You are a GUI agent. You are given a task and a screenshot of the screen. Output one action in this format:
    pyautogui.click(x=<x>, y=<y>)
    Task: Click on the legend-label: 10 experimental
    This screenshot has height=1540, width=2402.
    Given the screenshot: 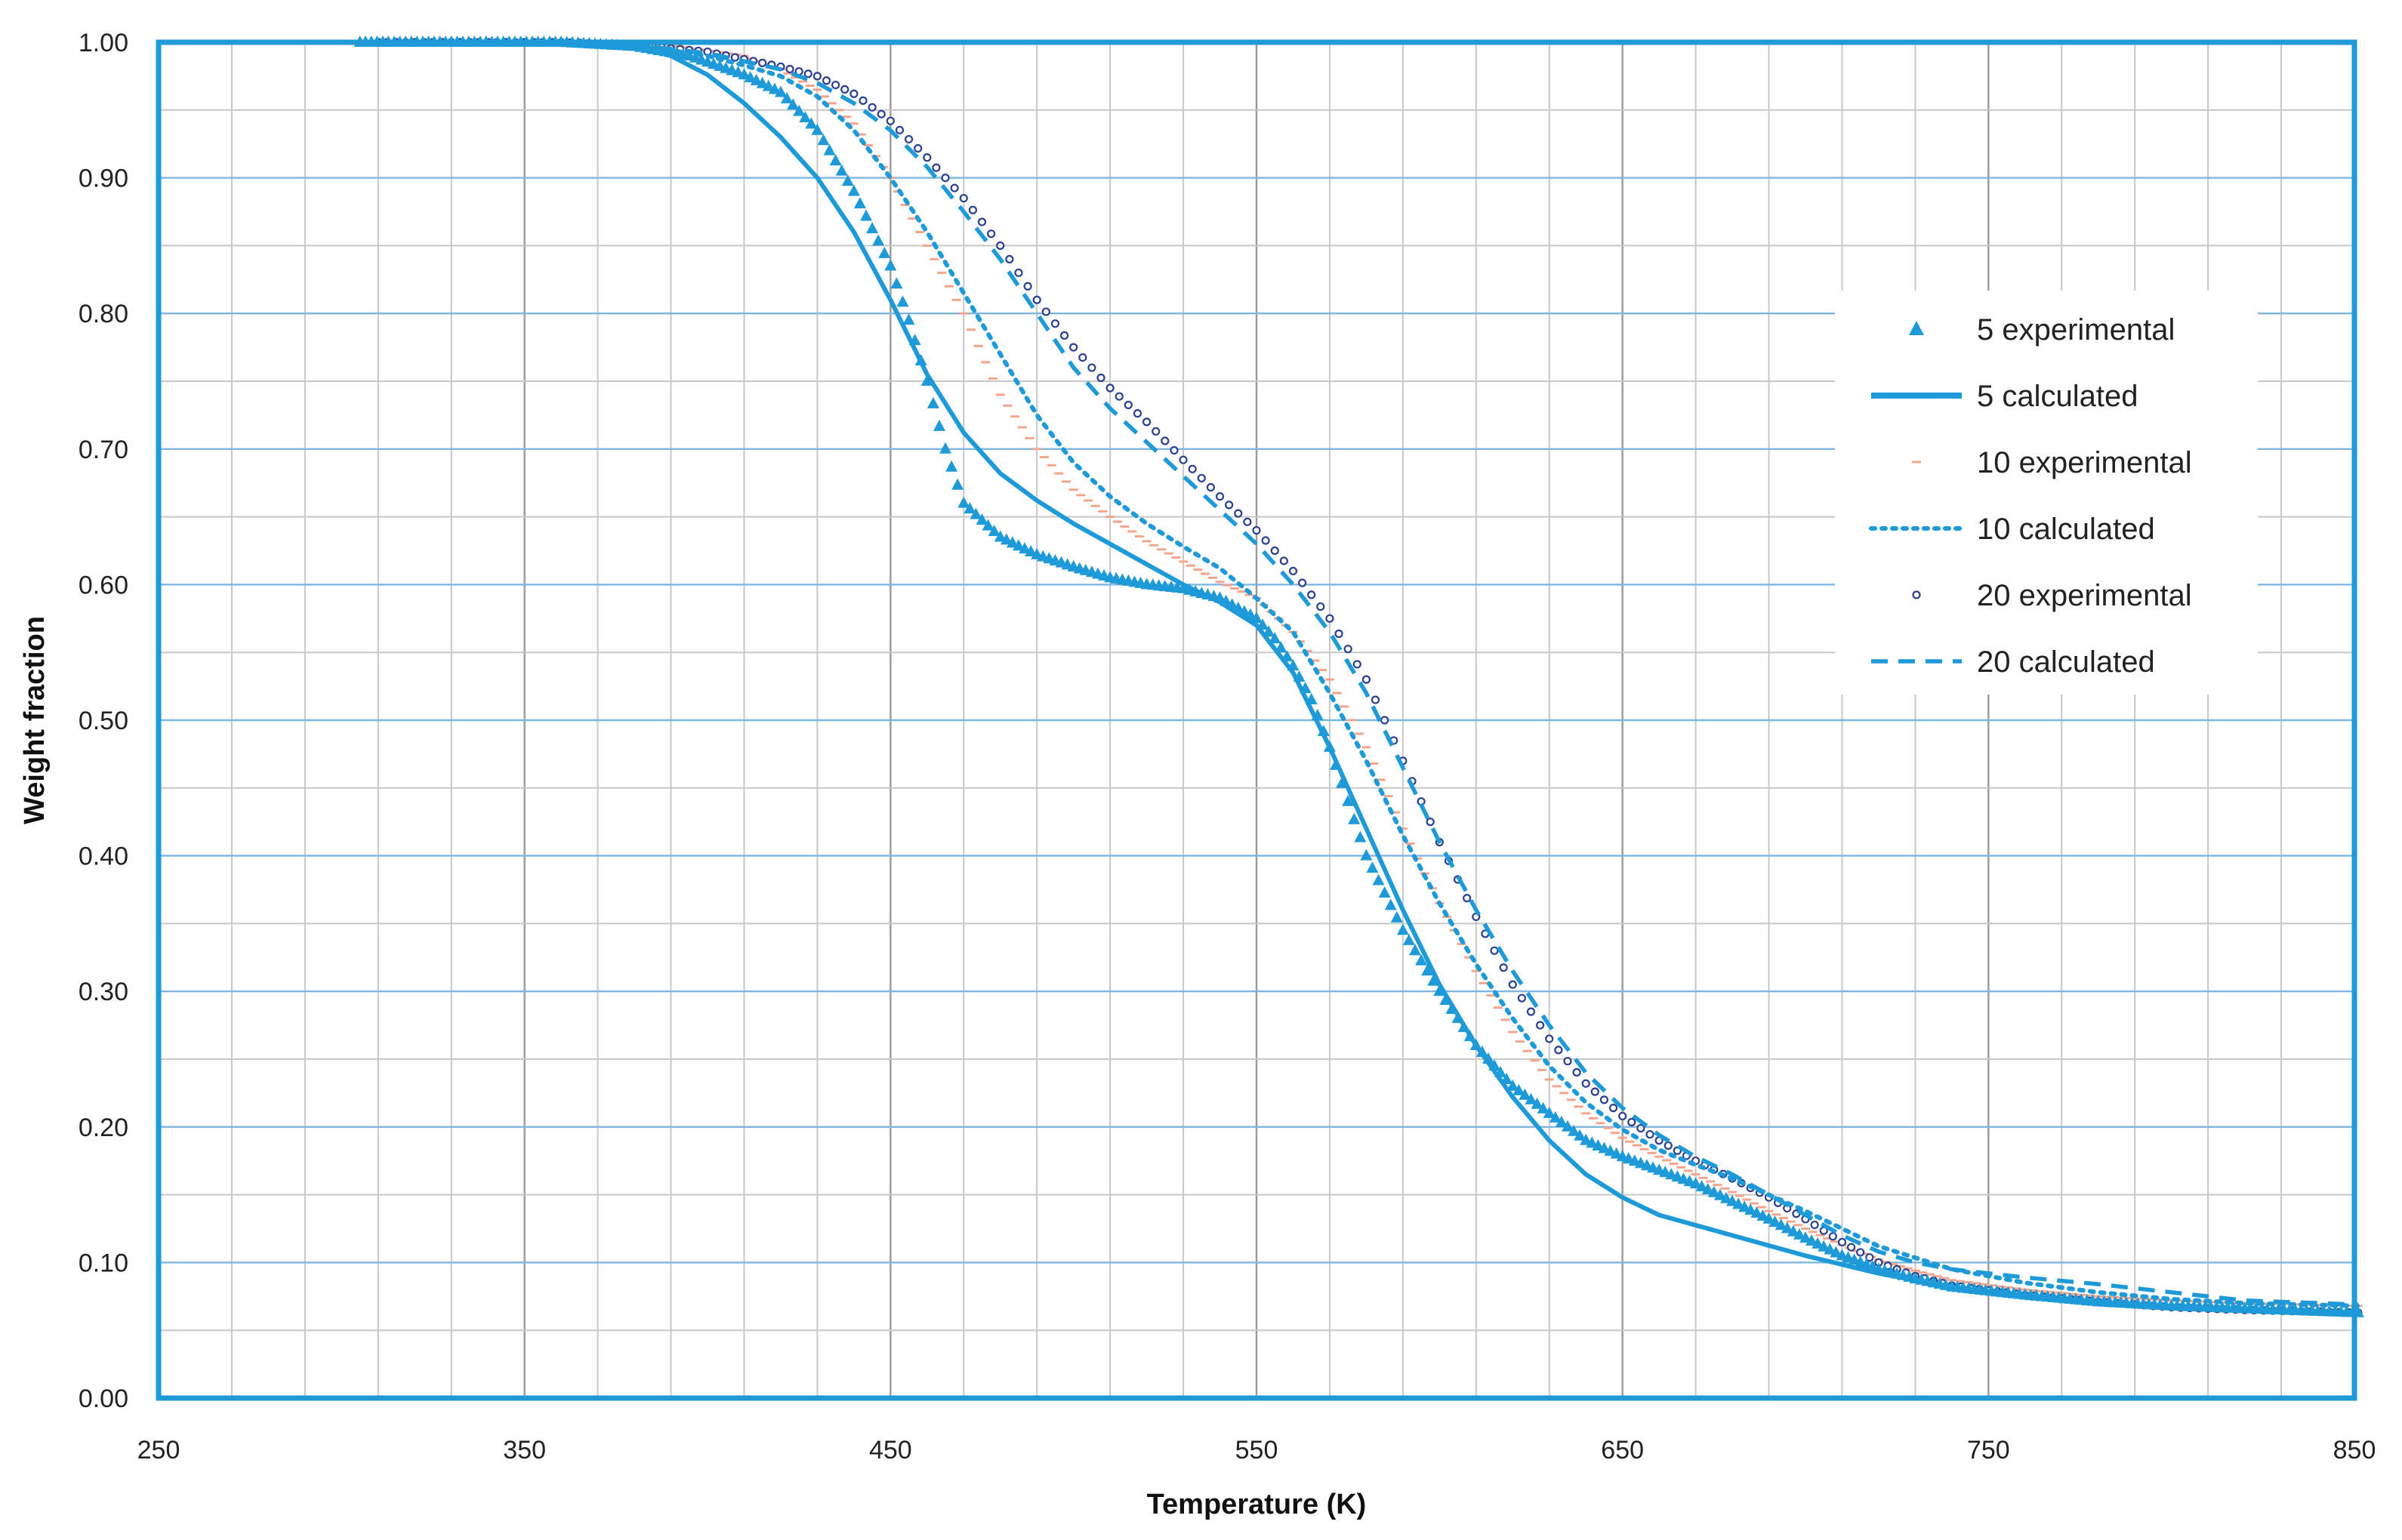 What is the action you would take?
    pyautogui.click(x=2084, y=462)
    